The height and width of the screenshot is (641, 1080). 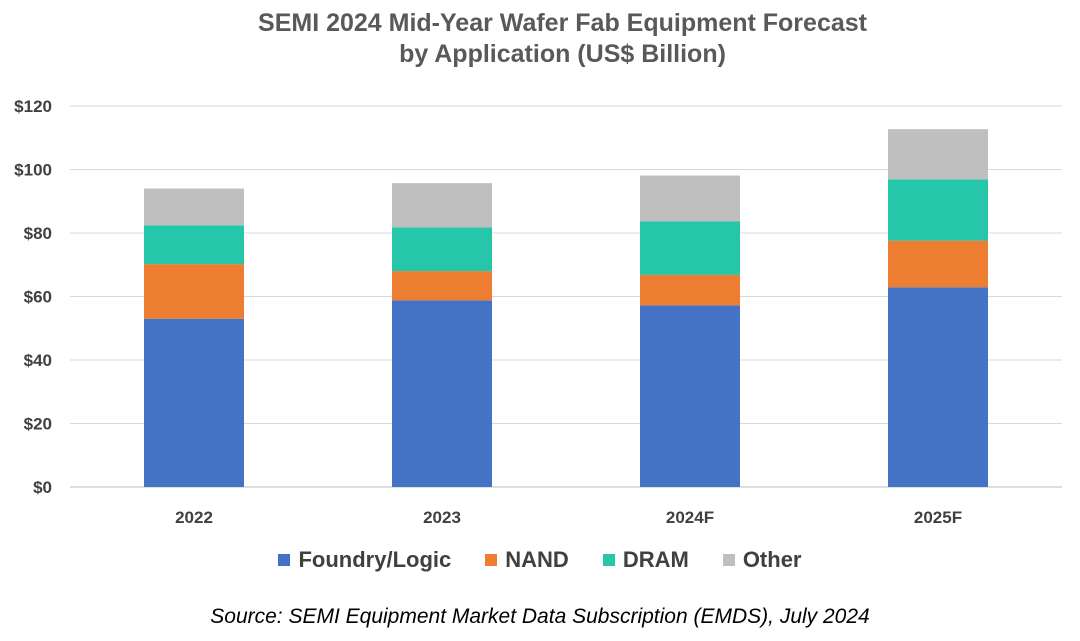 What do you see at coordinates (938, 517) in the screenshot?
I see `x-tick-label: 2025F` at bounding box center [938, 517].